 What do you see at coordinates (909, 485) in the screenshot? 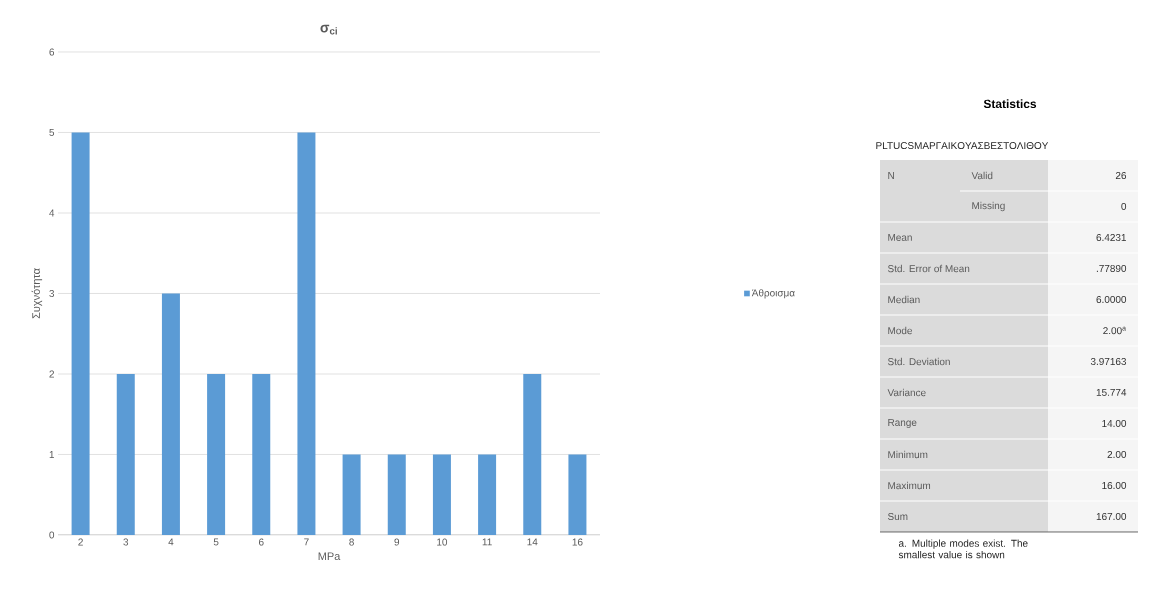
I see `text: Maximum` at bounding box center [909, 485].